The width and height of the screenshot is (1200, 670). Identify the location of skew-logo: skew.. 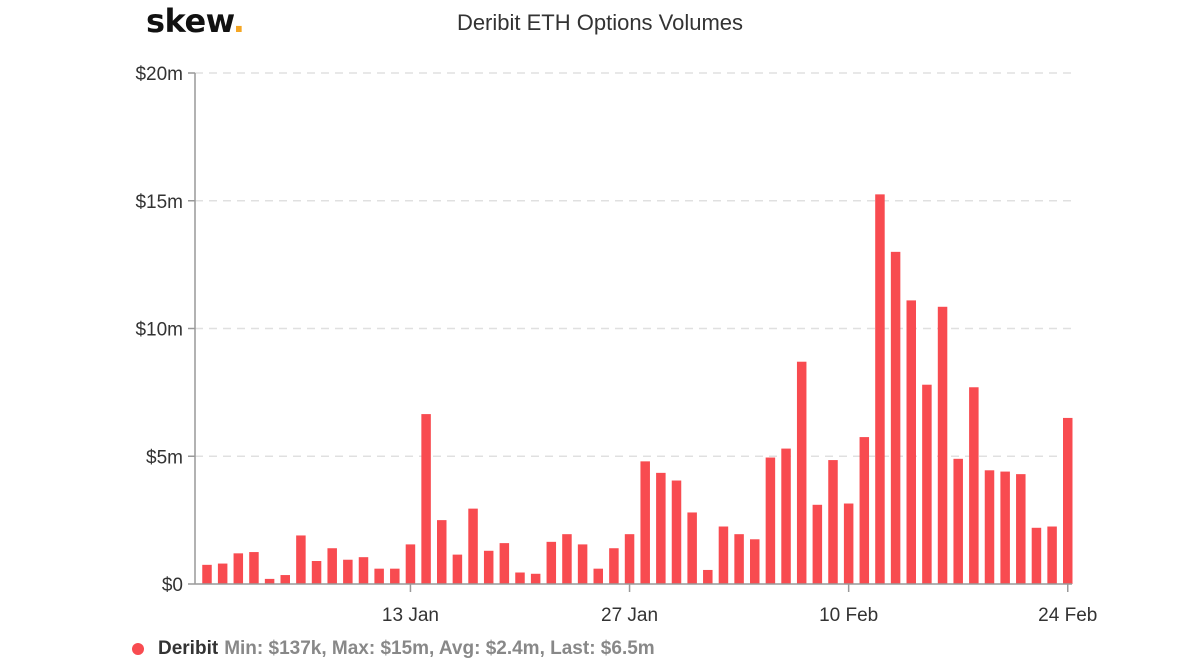
(195, 21).